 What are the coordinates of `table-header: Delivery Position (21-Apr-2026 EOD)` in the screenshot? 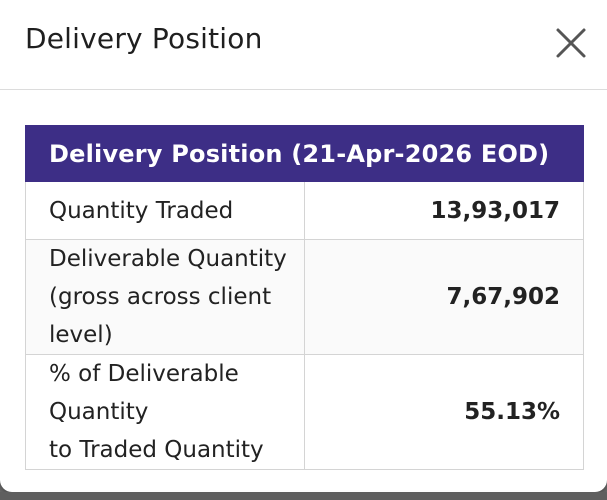 It's located at (304, 153).